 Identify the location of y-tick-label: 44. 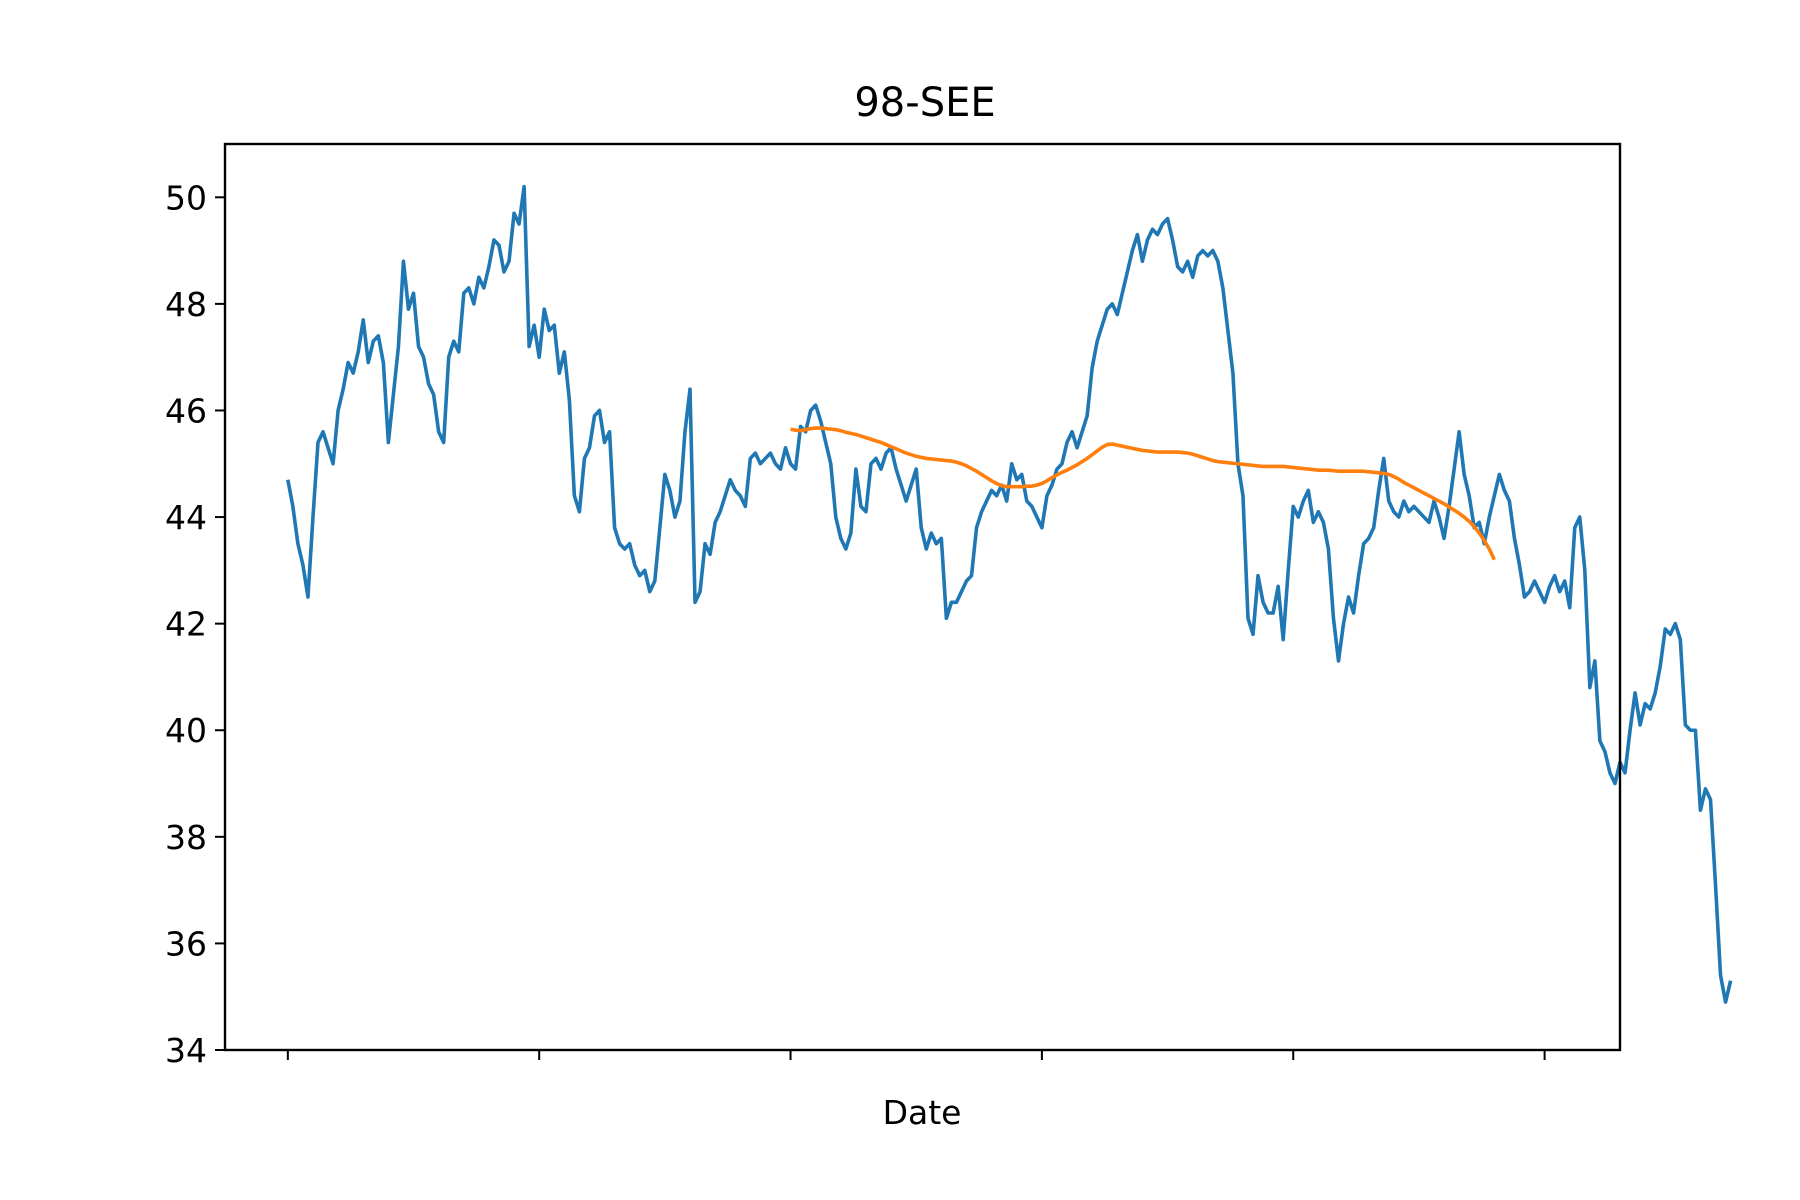
(186, 517).